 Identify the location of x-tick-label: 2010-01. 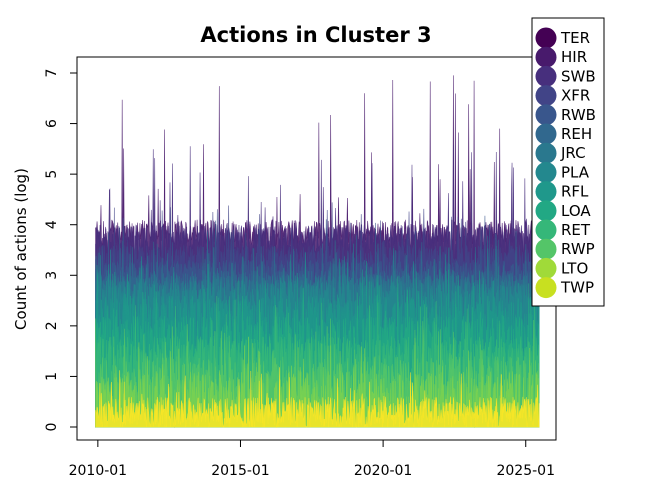
(98, 471).